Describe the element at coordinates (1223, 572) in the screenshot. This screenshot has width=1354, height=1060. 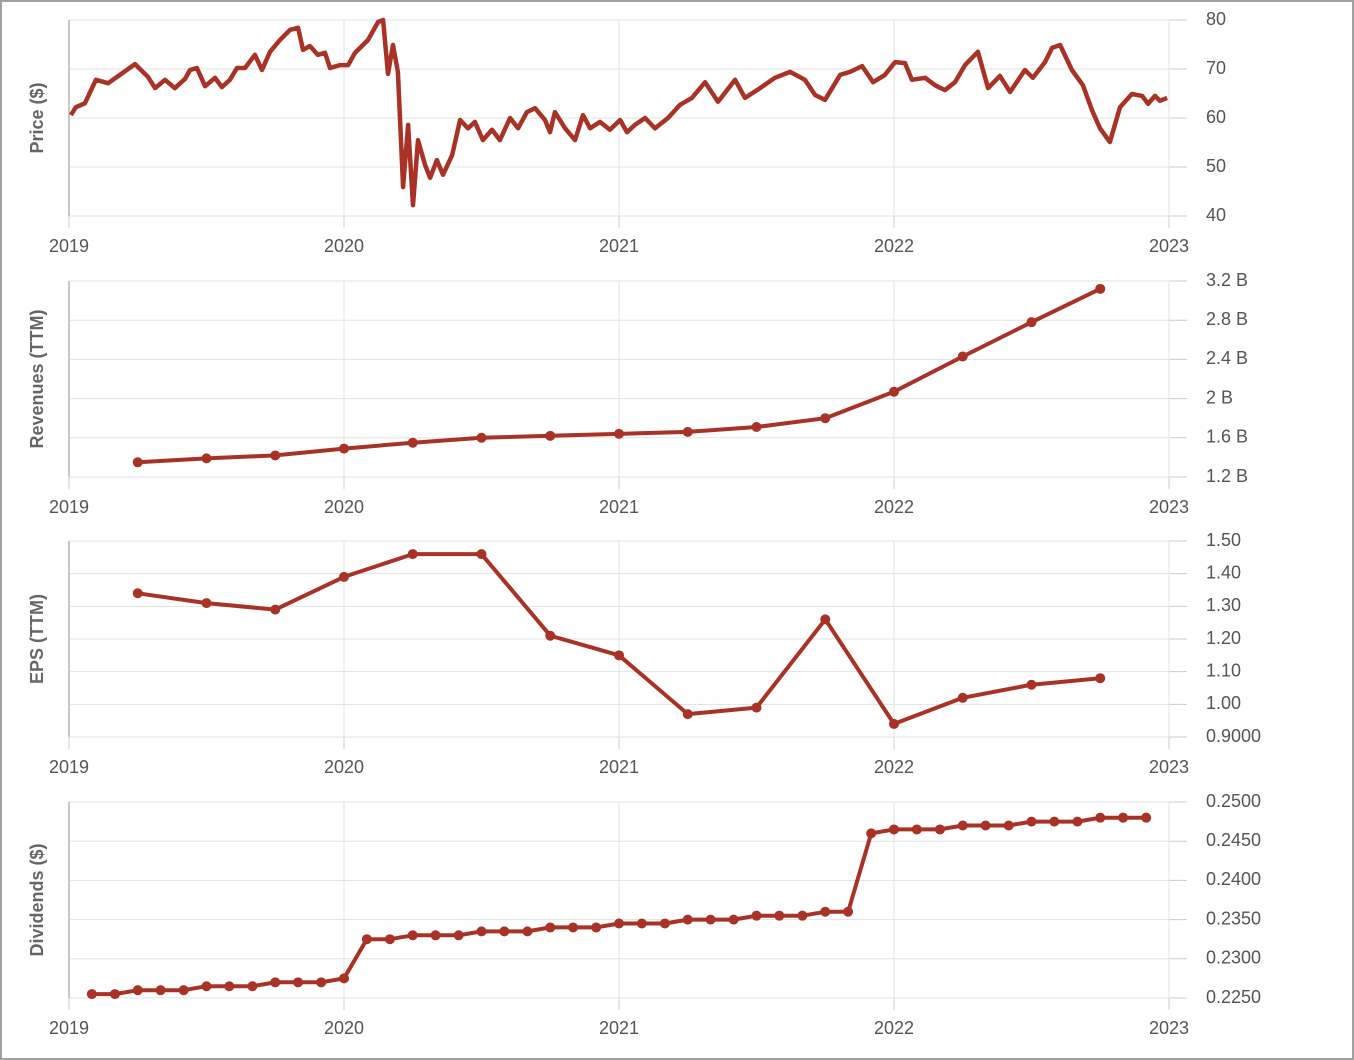
I see `y-tick-label: 1.40` at that location.